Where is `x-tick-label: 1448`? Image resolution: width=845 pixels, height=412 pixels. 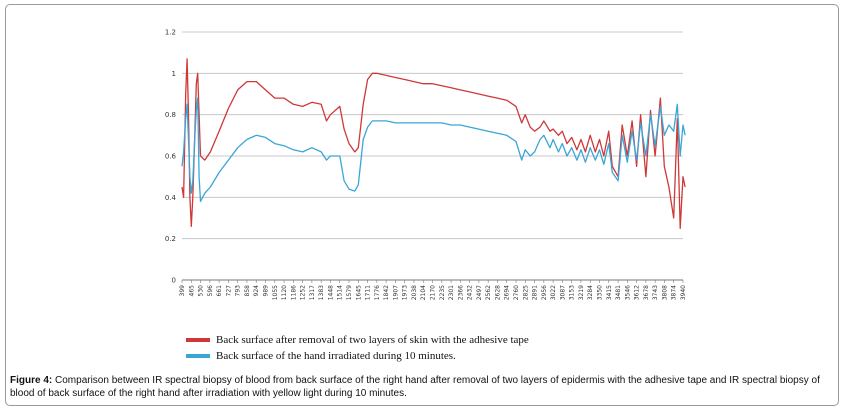
x-tick-label: 1448 is located at coordinates (330, 292).